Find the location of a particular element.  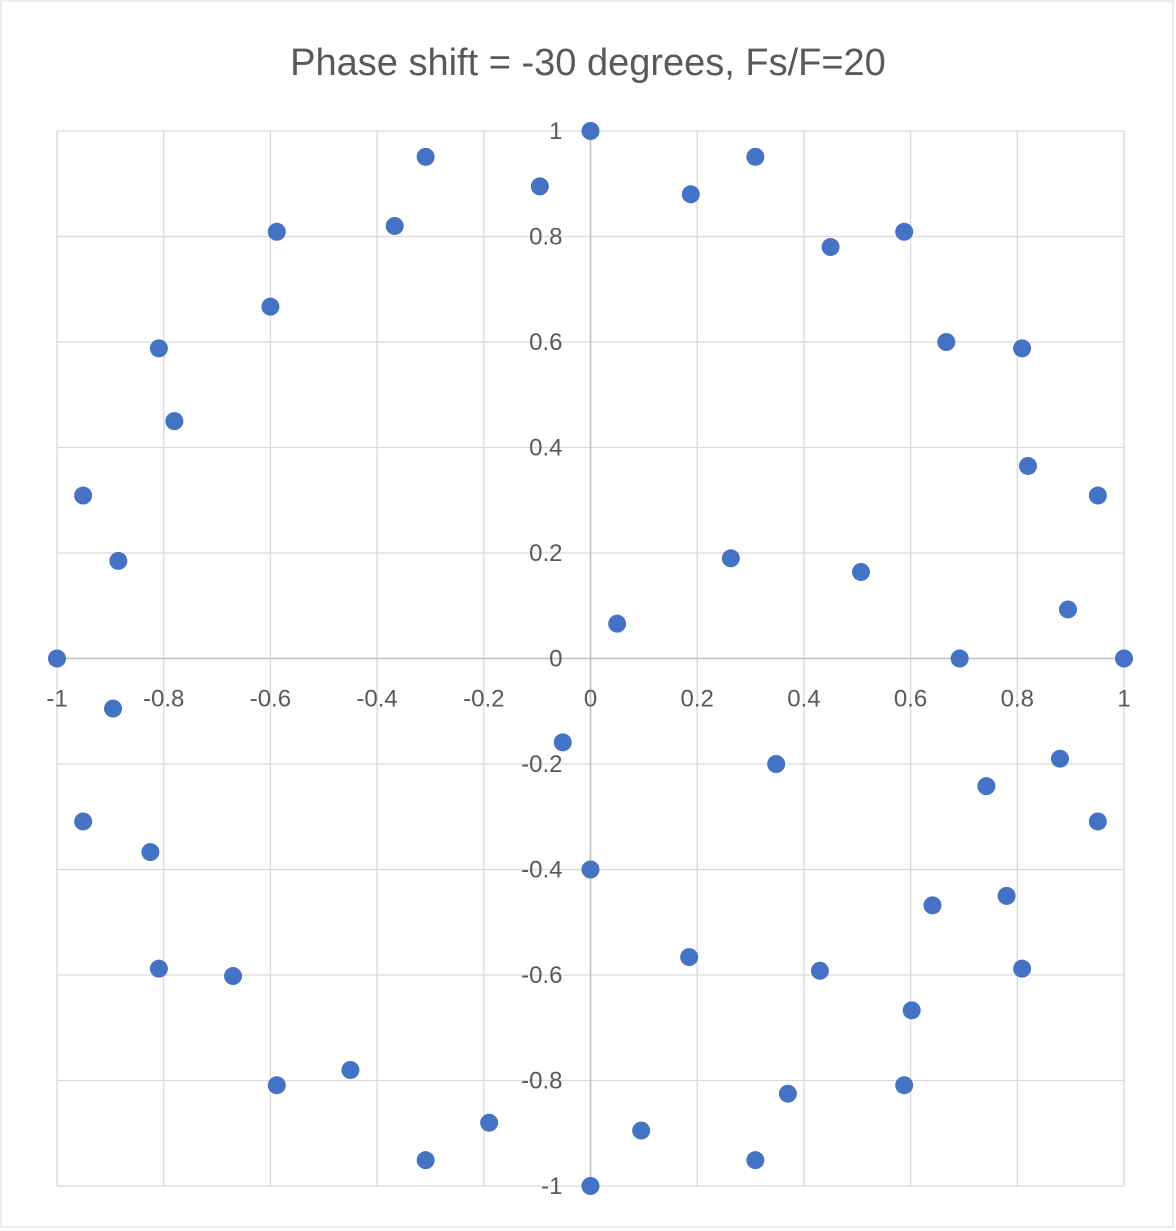

x-tick-label: 1 is located at coordinates (1123, 699).